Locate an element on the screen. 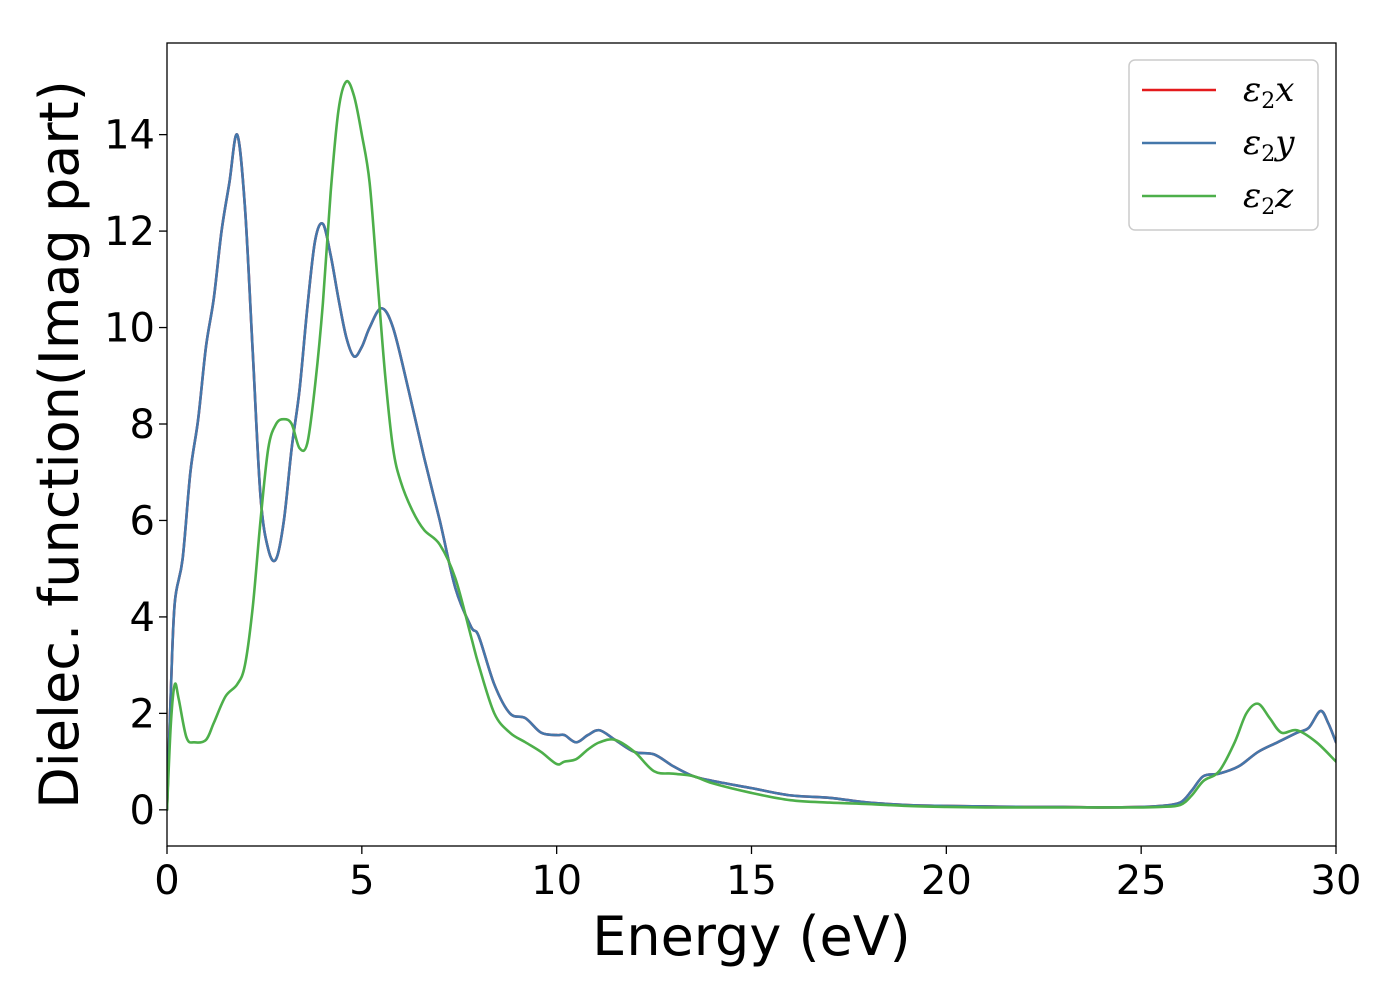  legend: ε2x ε2y ε2z is located at coordinates (1223, 145).